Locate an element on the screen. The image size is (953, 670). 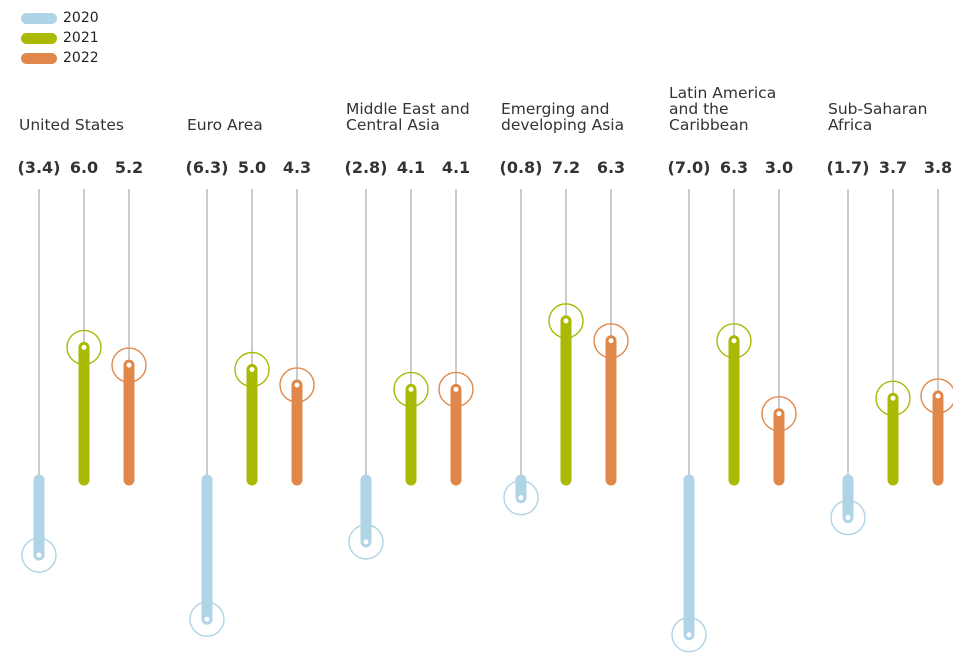
marker-dot-united-states-2022 is located at coordinates (129, 365).